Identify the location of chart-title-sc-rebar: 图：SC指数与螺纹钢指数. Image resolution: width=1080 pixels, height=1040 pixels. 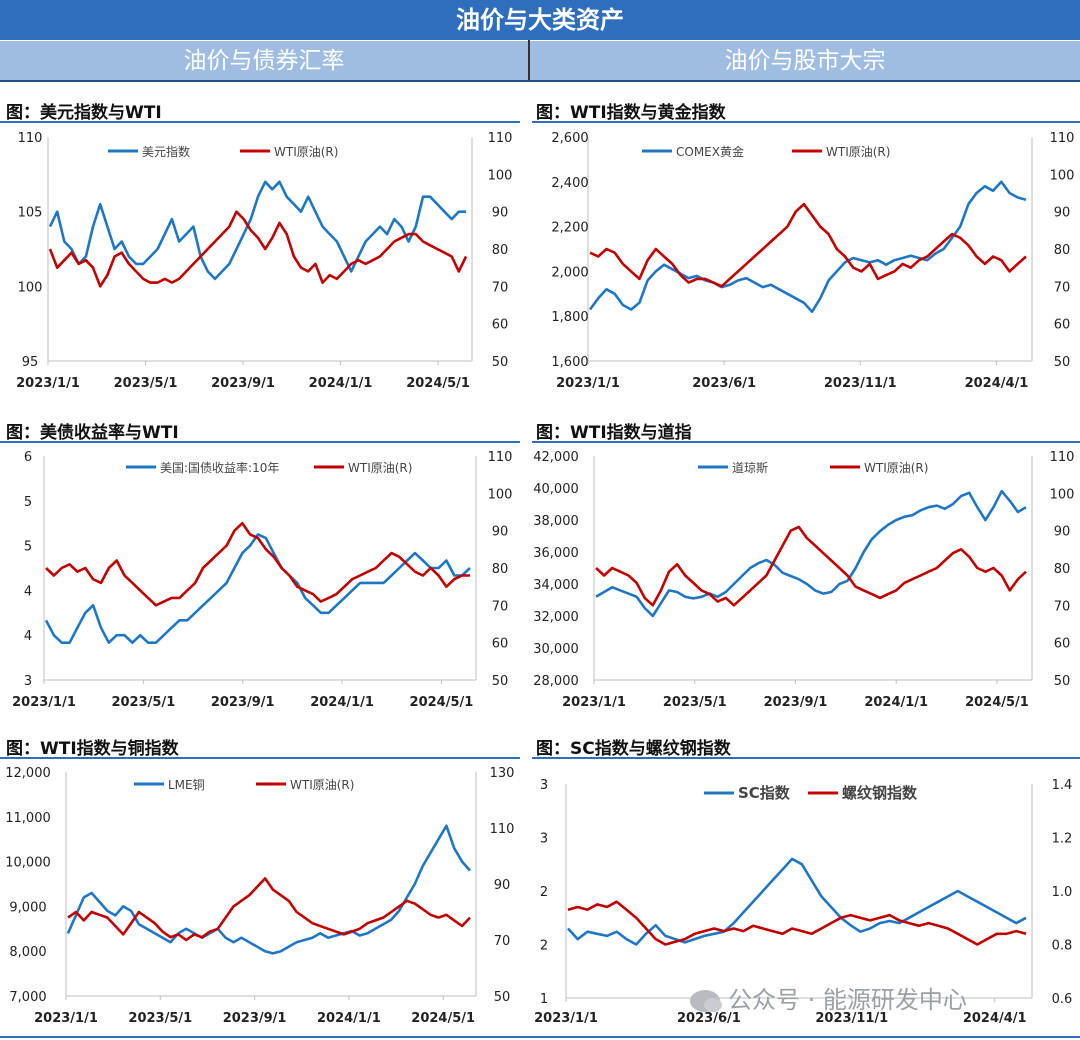
(633, 749).